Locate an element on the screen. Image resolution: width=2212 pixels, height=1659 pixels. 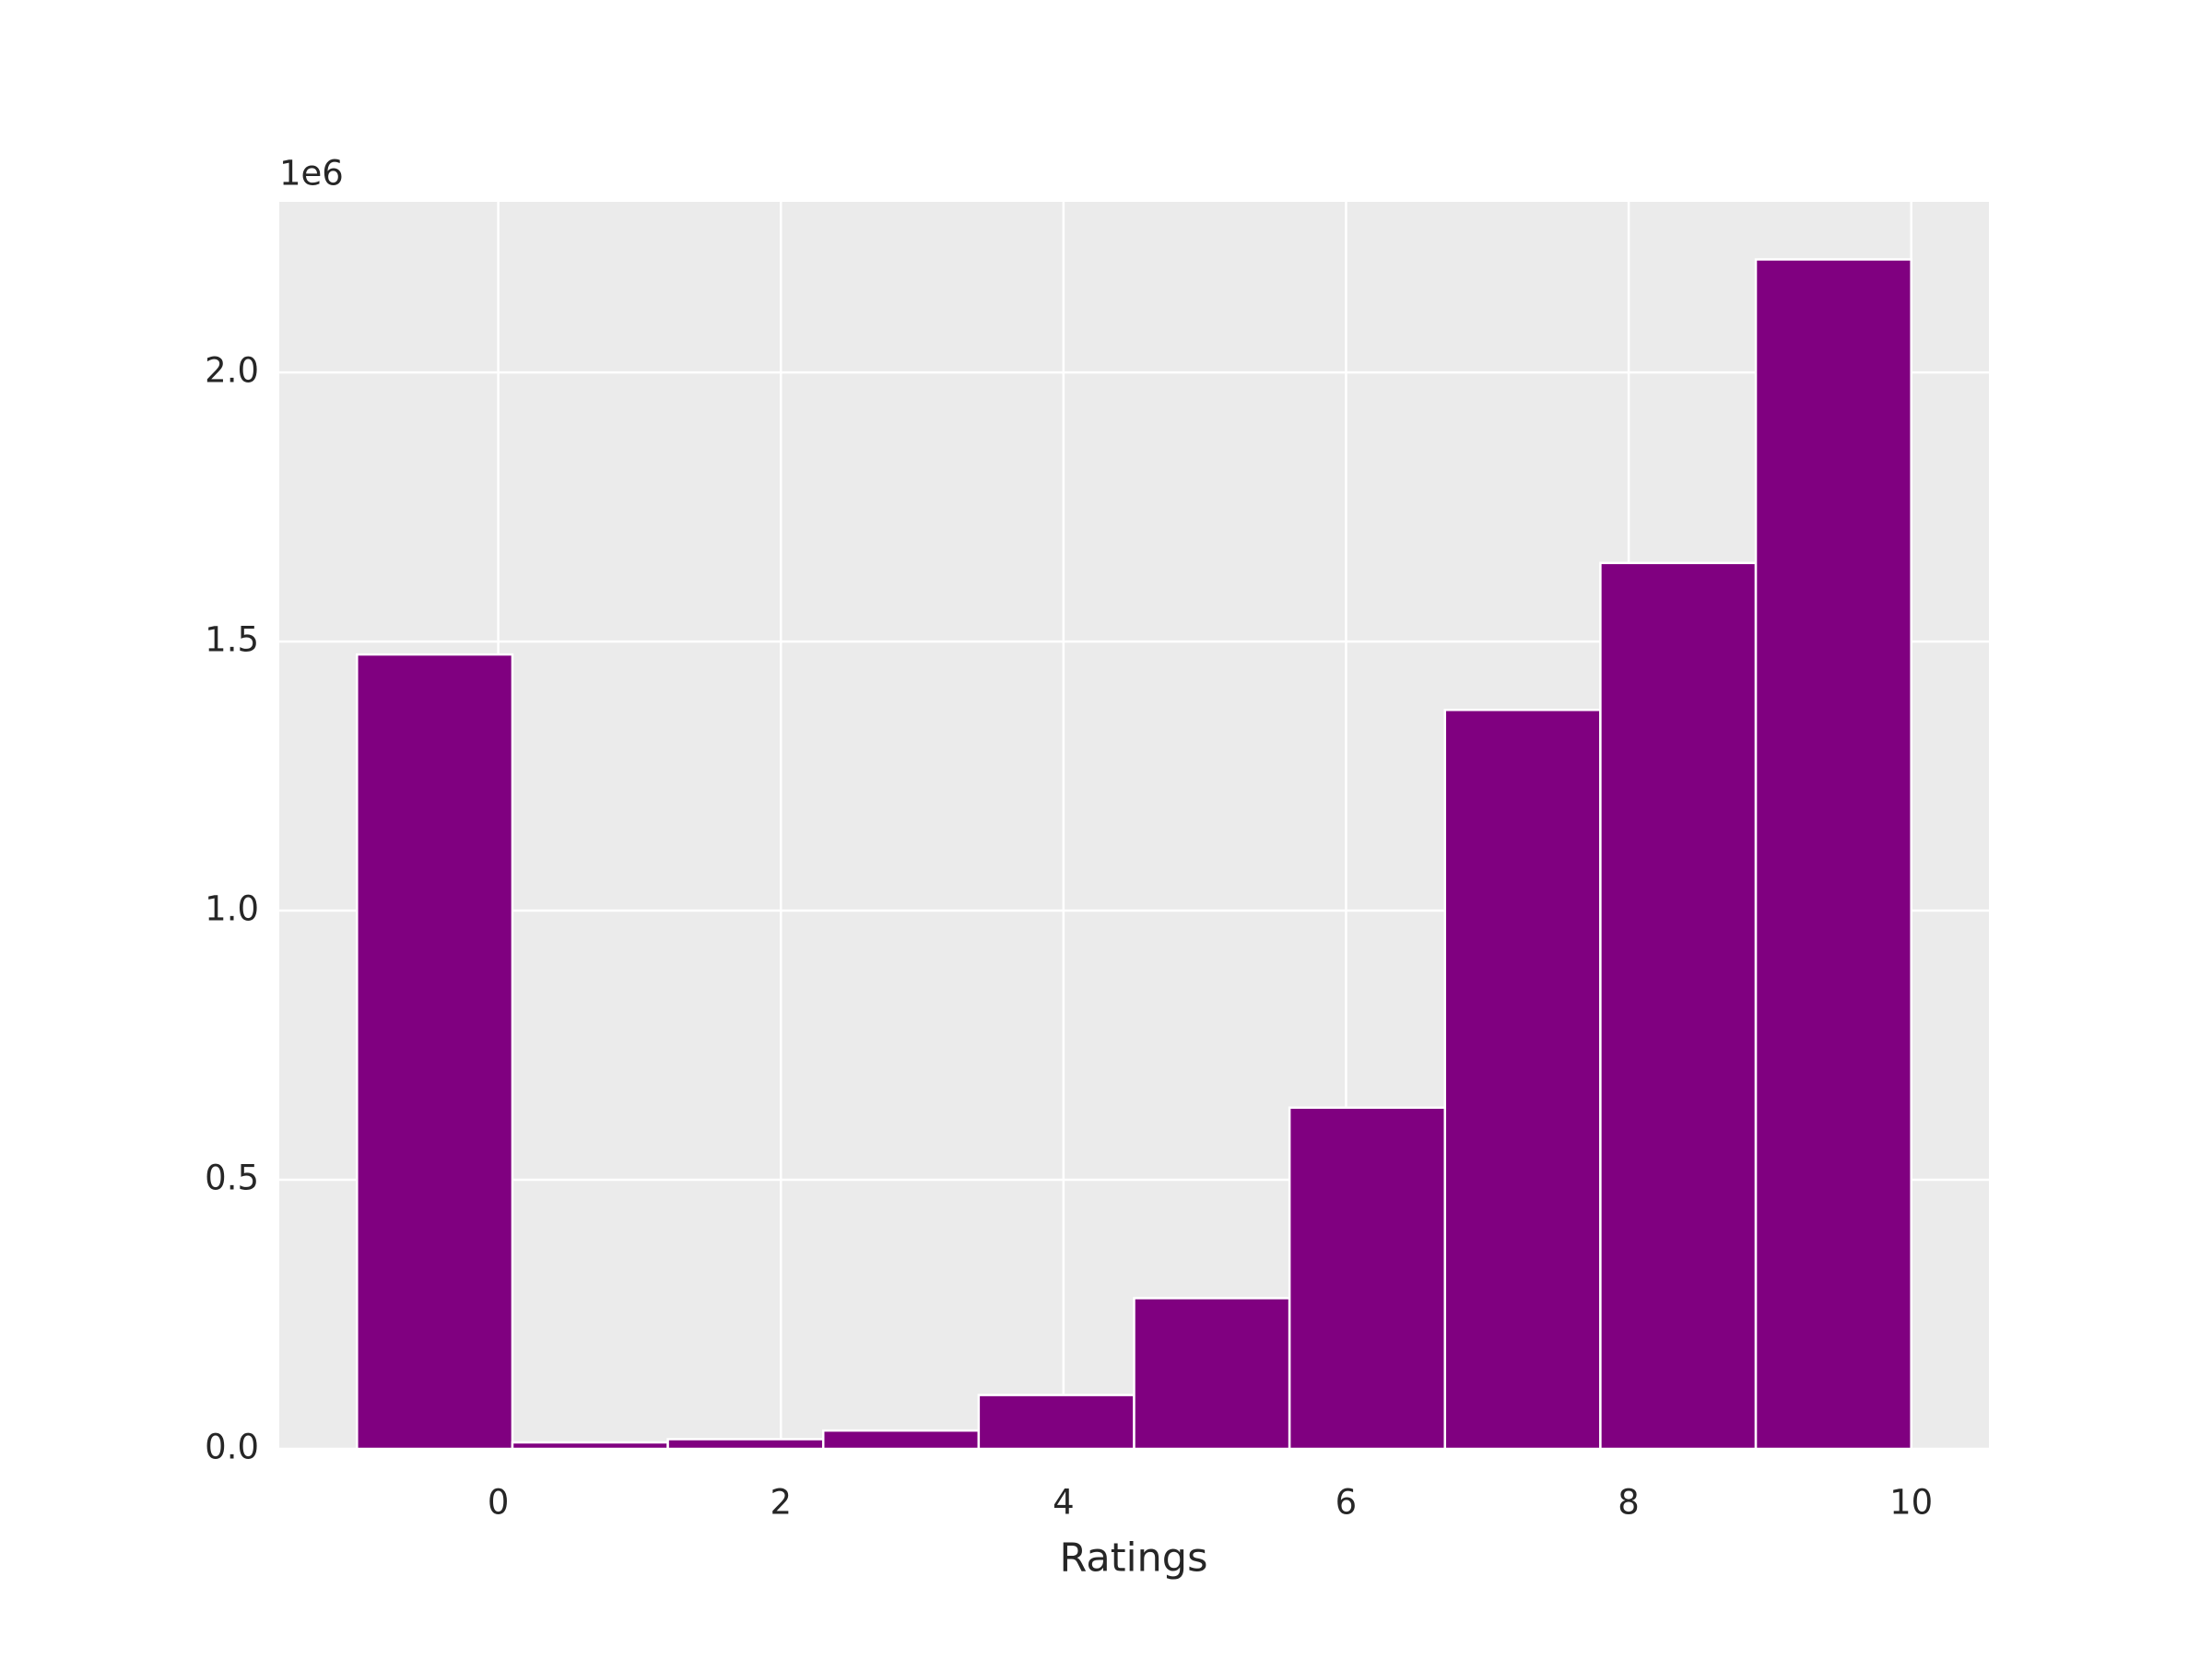
y-tick-label: 0.0 is located at coordinates (232, 1447).